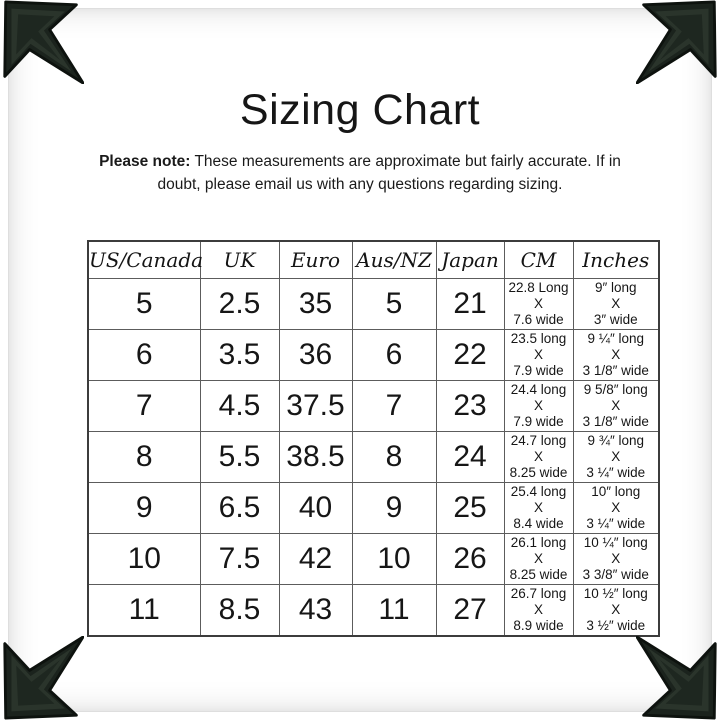 The height and width of the screenshot is (720, 720). Describe the element at coordinates (144, 304) in the screenshot. I see `cell-us-canada: 5` at that location.